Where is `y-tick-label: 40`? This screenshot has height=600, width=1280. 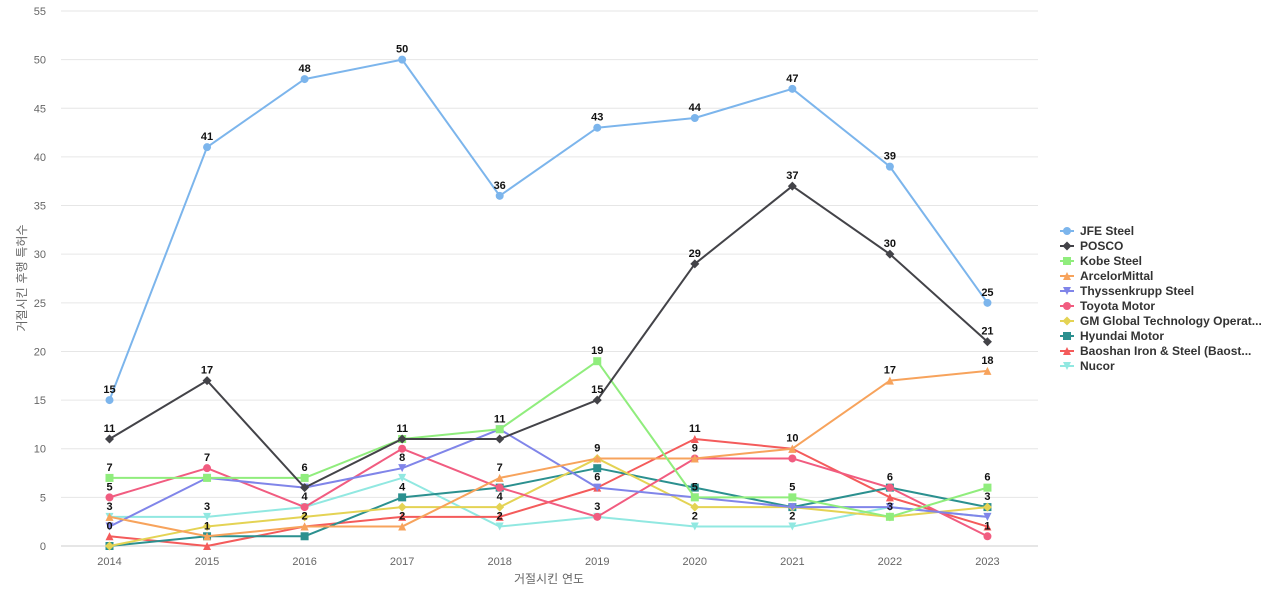 y-tick-label: 40 is located at coordinates (40, 158).